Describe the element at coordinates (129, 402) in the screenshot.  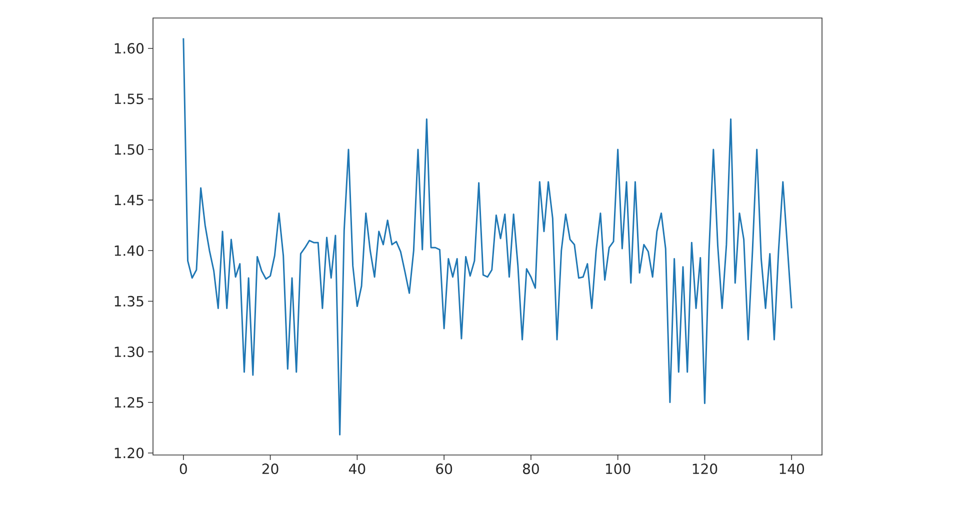
I see `y-tick-label: 1.25` at that location.